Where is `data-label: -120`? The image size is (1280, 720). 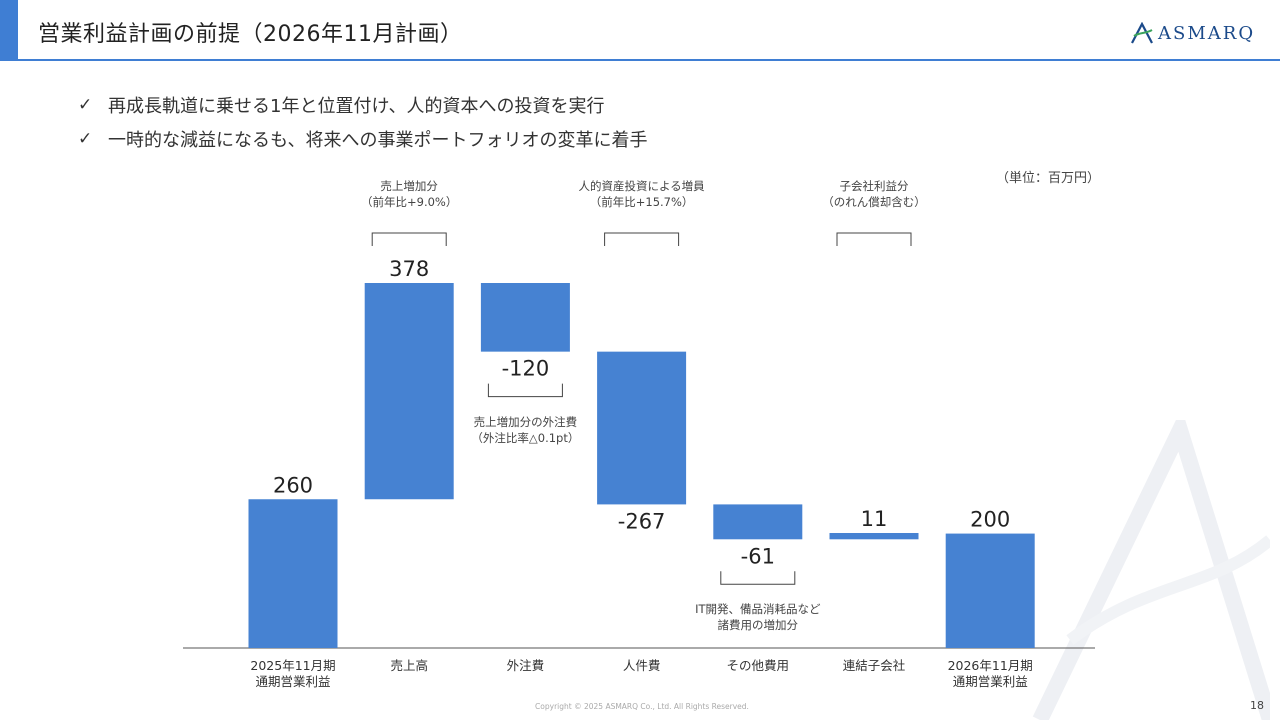
data-label: -120 is located at coordinates (526, 369).